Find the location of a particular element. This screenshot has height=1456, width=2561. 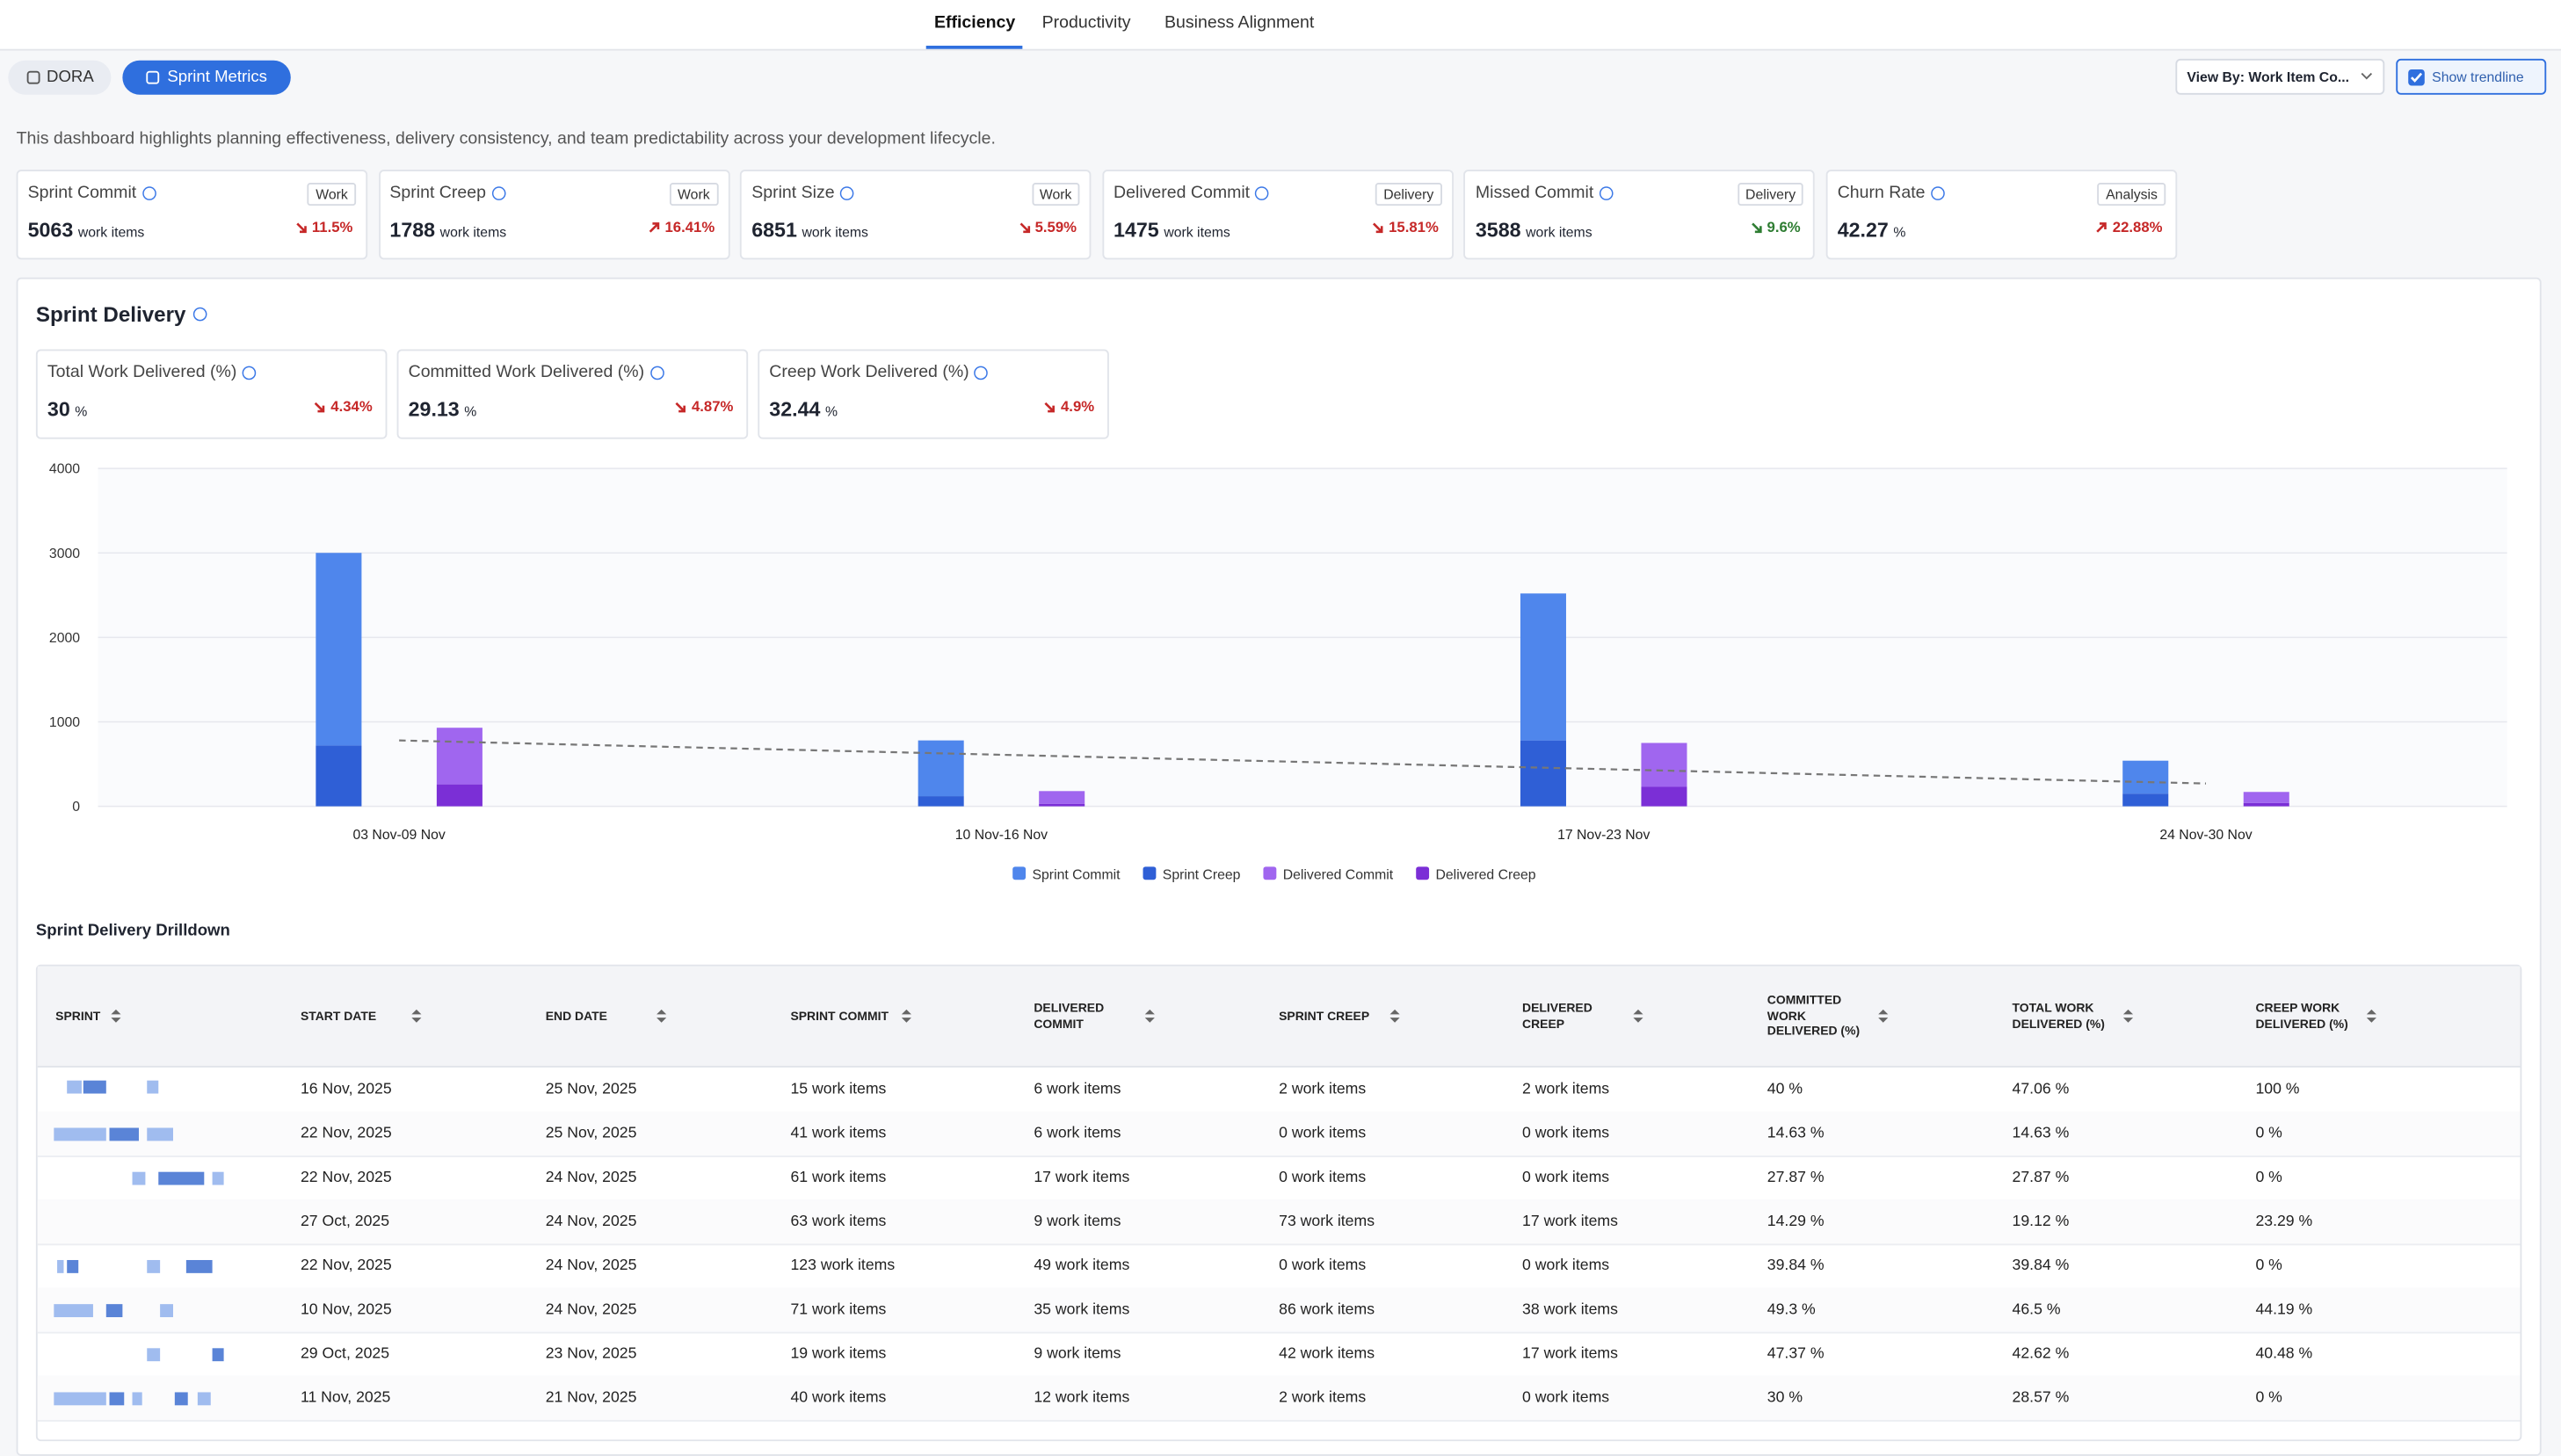

column-header-text: START DATE is located at coordinates (338, 1016).